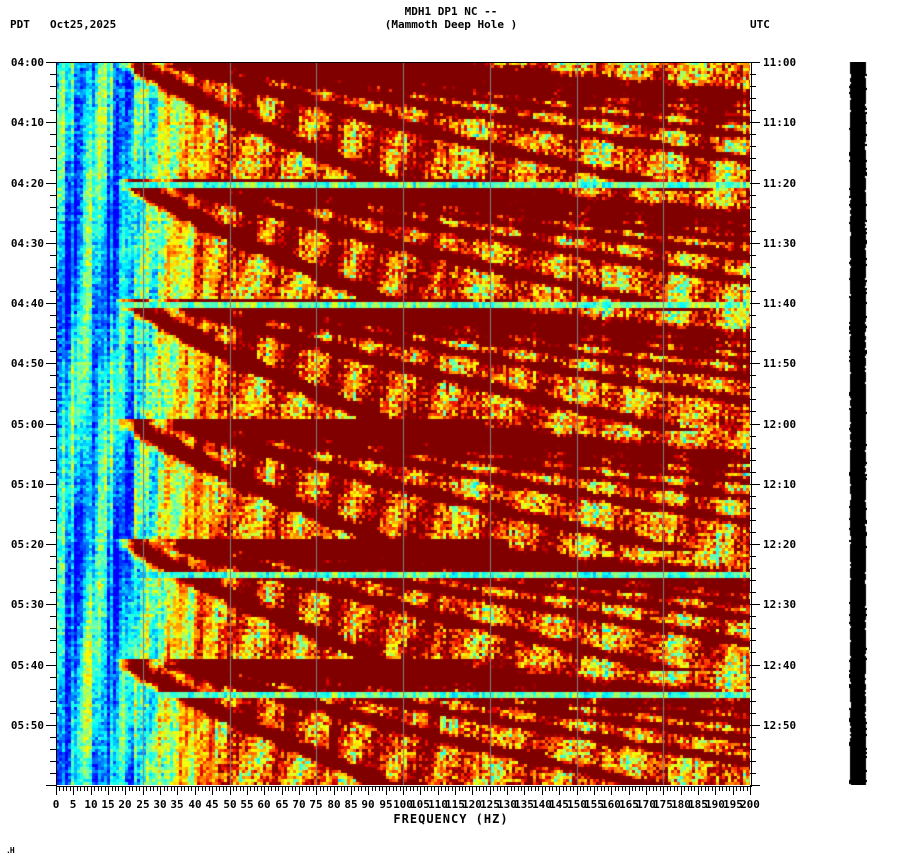 The image size is (902, 864). What do you see at coordinates (368, 804) in the screenshot?
I see `x-tick-label: 90` at bounding box center [368, 804].